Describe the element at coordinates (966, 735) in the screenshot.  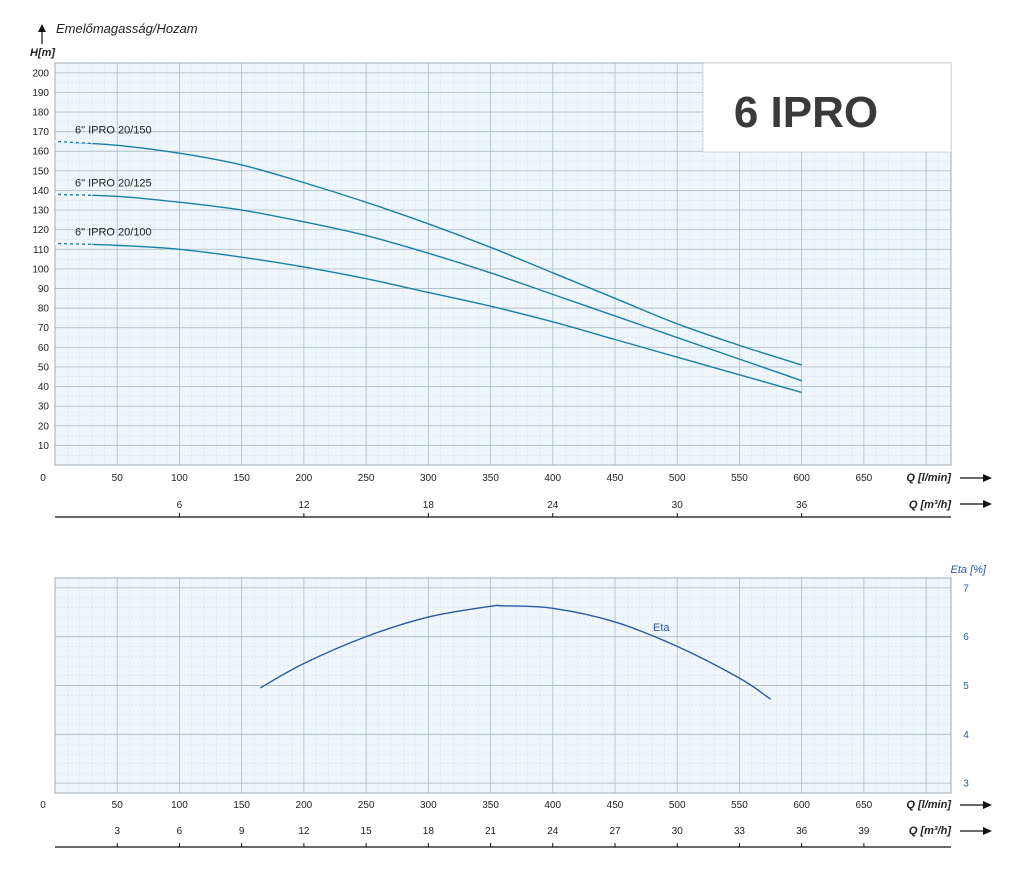
I see `y-tick-label: 4` at that location.